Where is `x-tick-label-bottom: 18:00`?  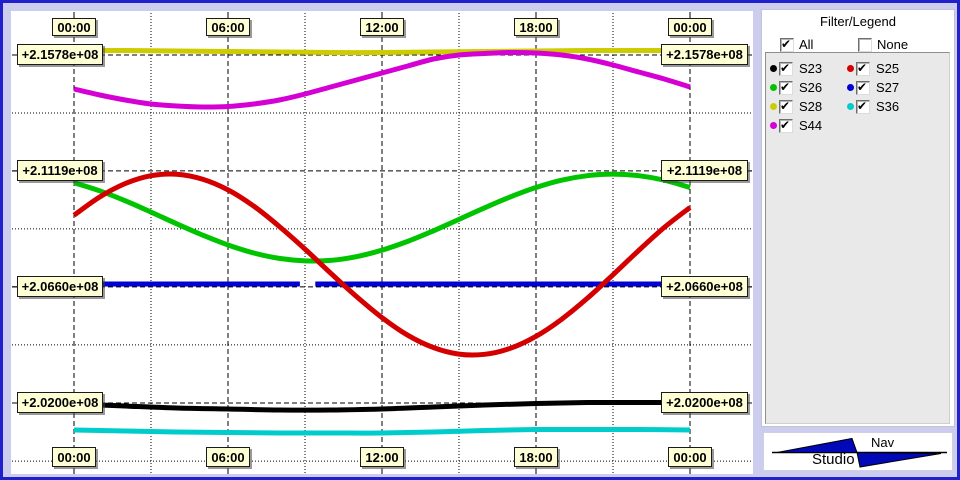 x-tick-label-bottom: 18:00 is located at coordinates (536, 457).